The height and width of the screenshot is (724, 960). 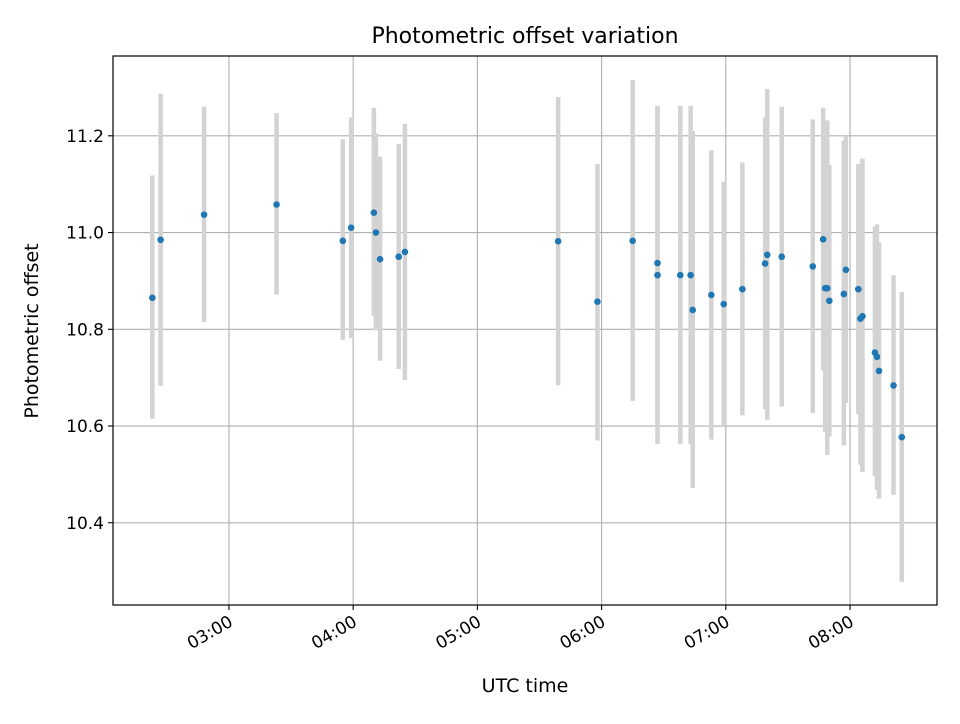 What do you see at coordinates (524, 36) in the screenshot?
I see `chart-title: Photometric offset variation` at bounding box center [524, 36].